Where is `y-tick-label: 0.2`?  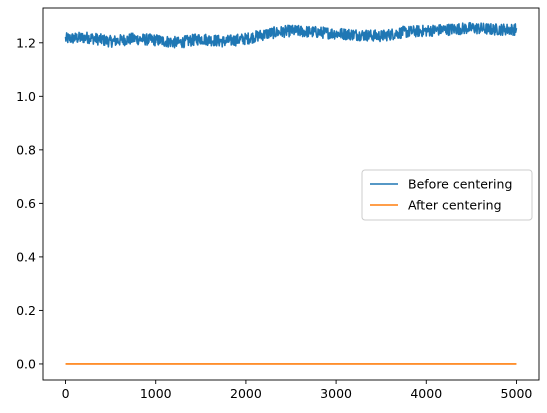
y-tick-label: 0.2 is located at coordinates (26, 310).